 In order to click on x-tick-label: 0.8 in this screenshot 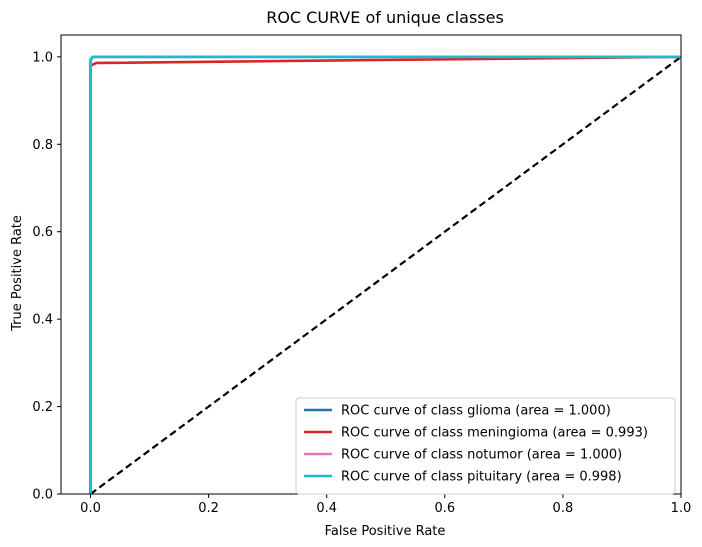, I will do `click(563, 508)`.